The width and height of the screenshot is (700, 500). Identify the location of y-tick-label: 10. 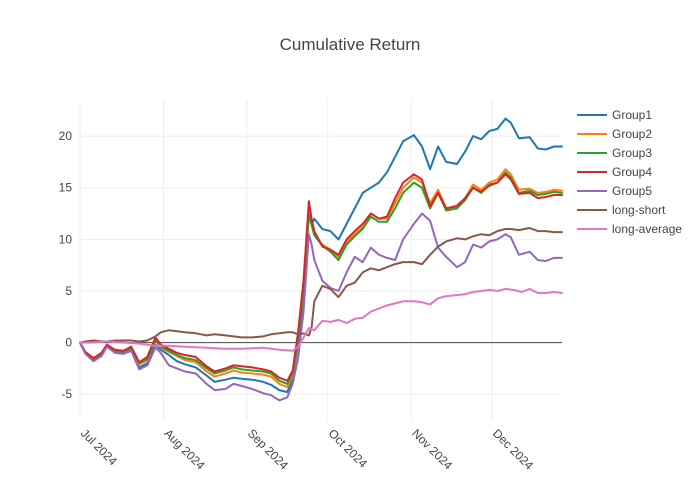
(66, 239).